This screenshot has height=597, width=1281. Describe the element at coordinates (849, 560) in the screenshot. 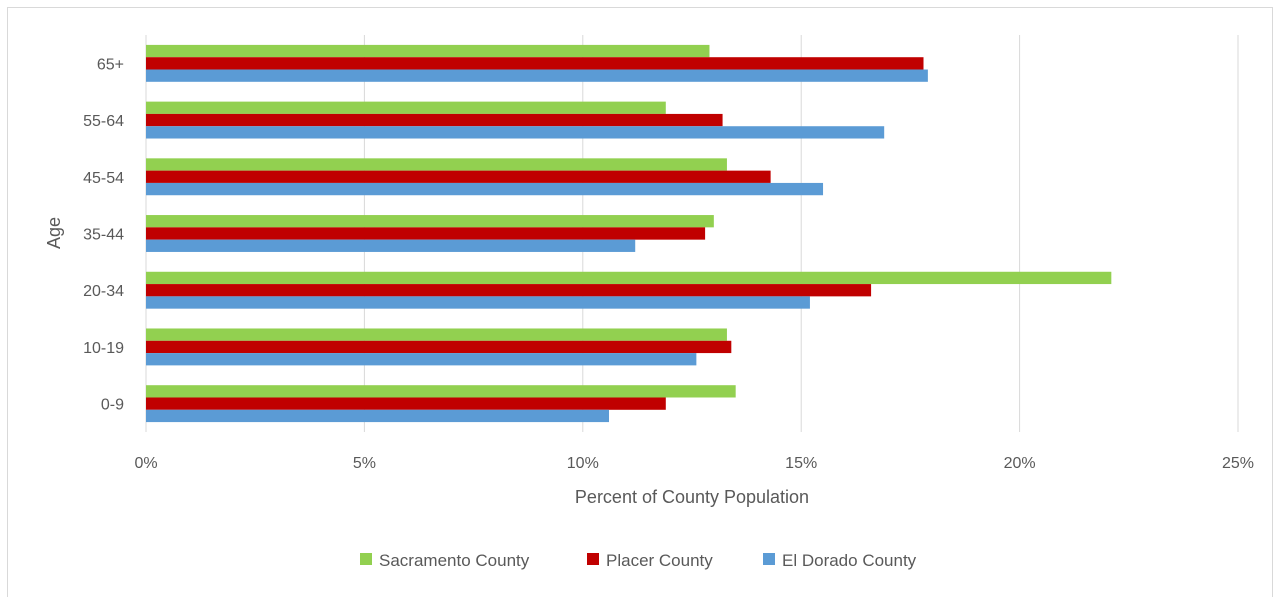

I see `legend-label: El Dorado County` at that location.